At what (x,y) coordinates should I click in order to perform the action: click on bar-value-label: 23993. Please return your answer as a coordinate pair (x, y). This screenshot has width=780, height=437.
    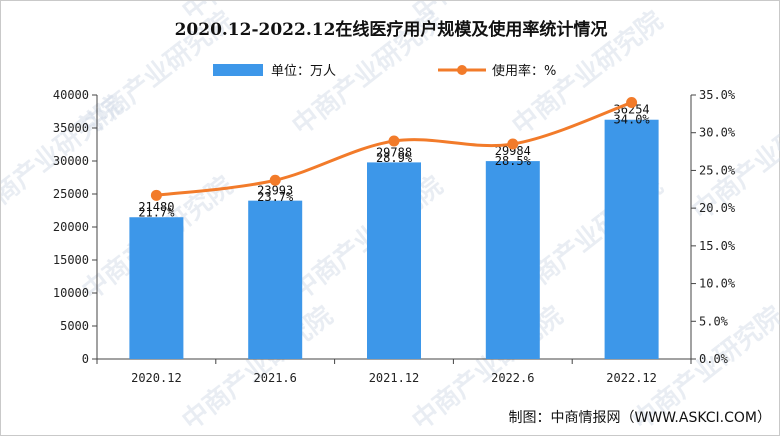
    Looking at the image, I should click on (275, 191).